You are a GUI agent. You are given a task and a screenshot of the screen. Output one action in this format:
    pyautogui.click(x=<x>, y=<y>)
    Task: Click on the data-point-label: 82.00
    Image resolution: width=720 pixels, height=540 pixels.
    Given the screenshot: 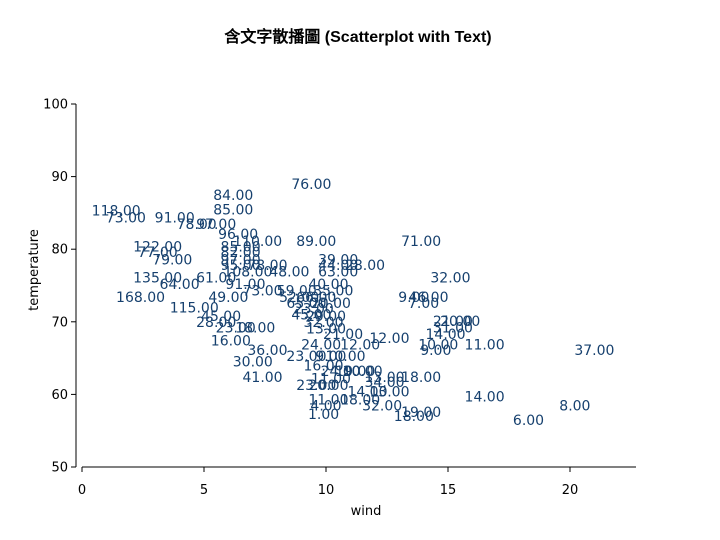 What is the action you would take?
    pyautogui.click(x=241, y=253)
    